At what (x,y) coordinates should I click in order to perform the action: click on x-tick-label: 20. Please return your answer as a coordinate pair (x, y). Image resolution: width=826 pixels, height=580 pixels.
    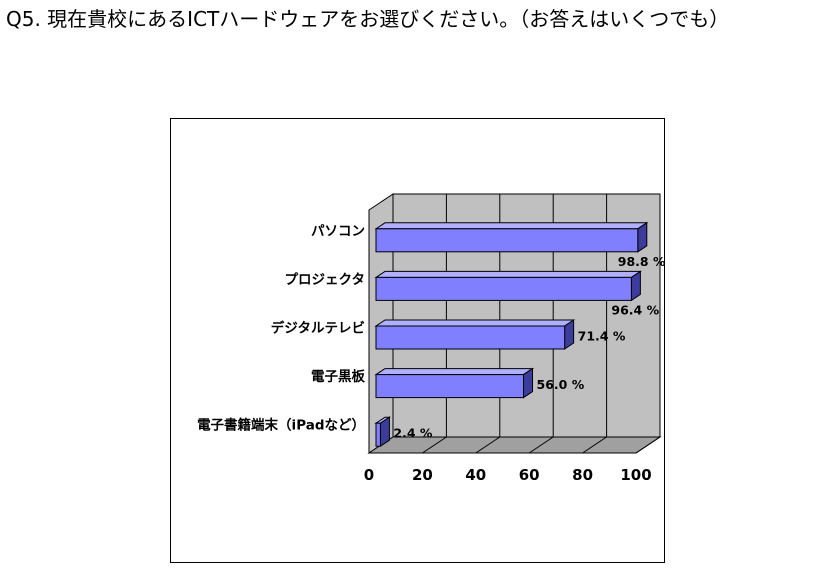
    Looking at the image, I should click on (422, 475).